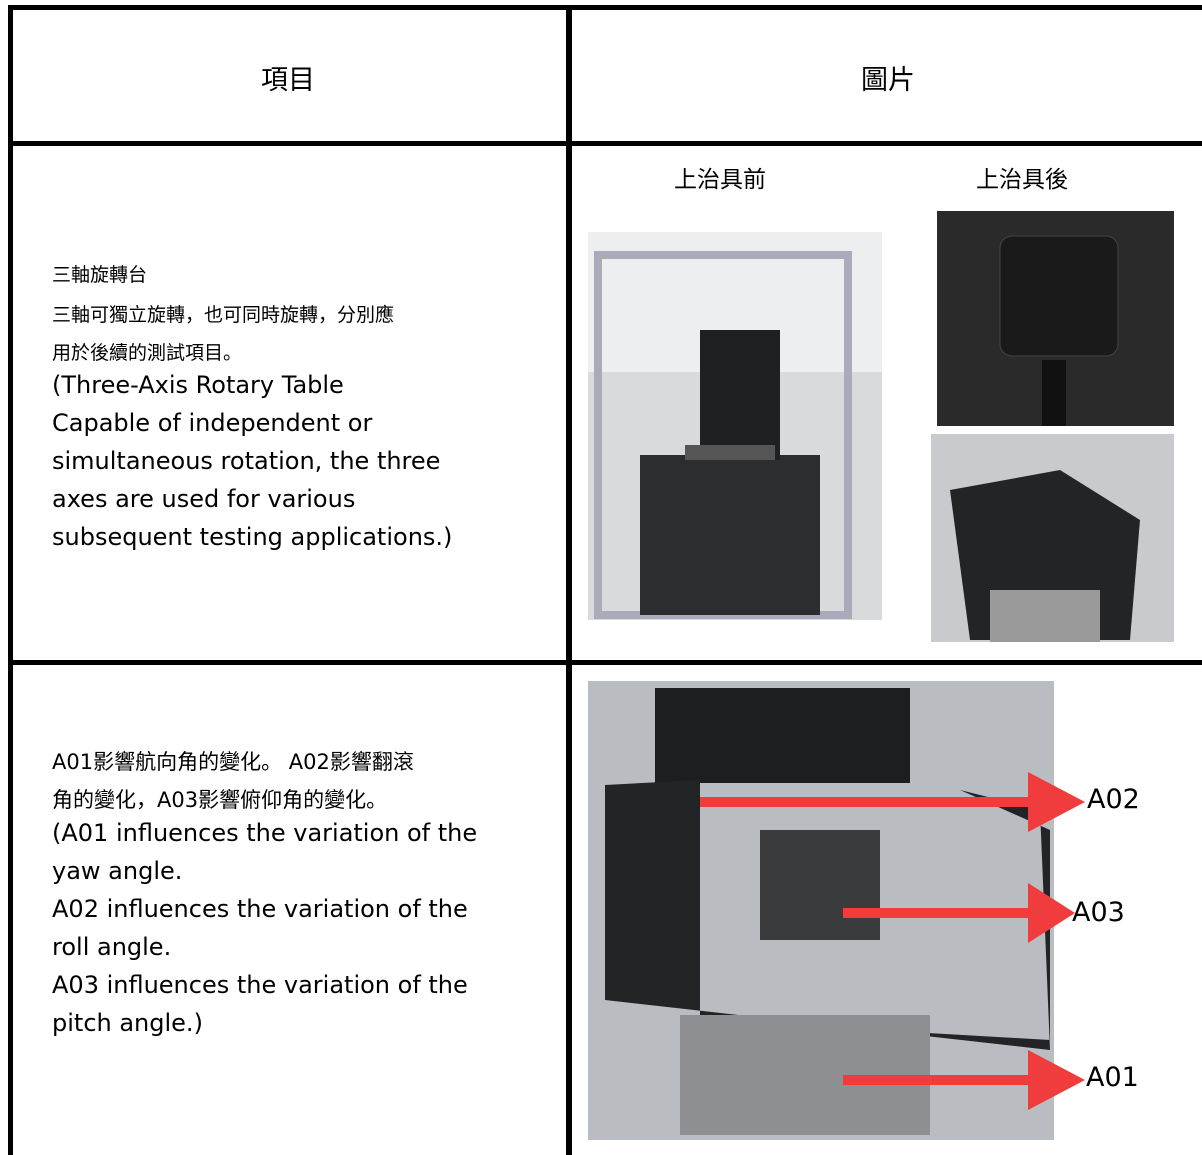  What do you see at coordinates (220, 800) in the screenshot?
I see `cell-text-line: 角的變化，A03影響俯仰角的變化。` at bounding box center [220, 800].